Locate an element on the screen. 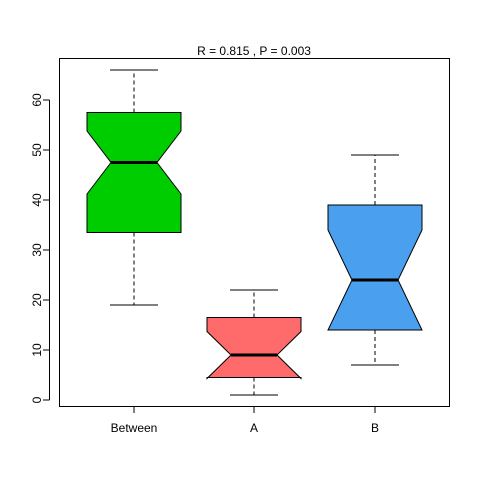 The width and height of the screenshot is (480, 480). box-between is located at coordinates (134, 187).